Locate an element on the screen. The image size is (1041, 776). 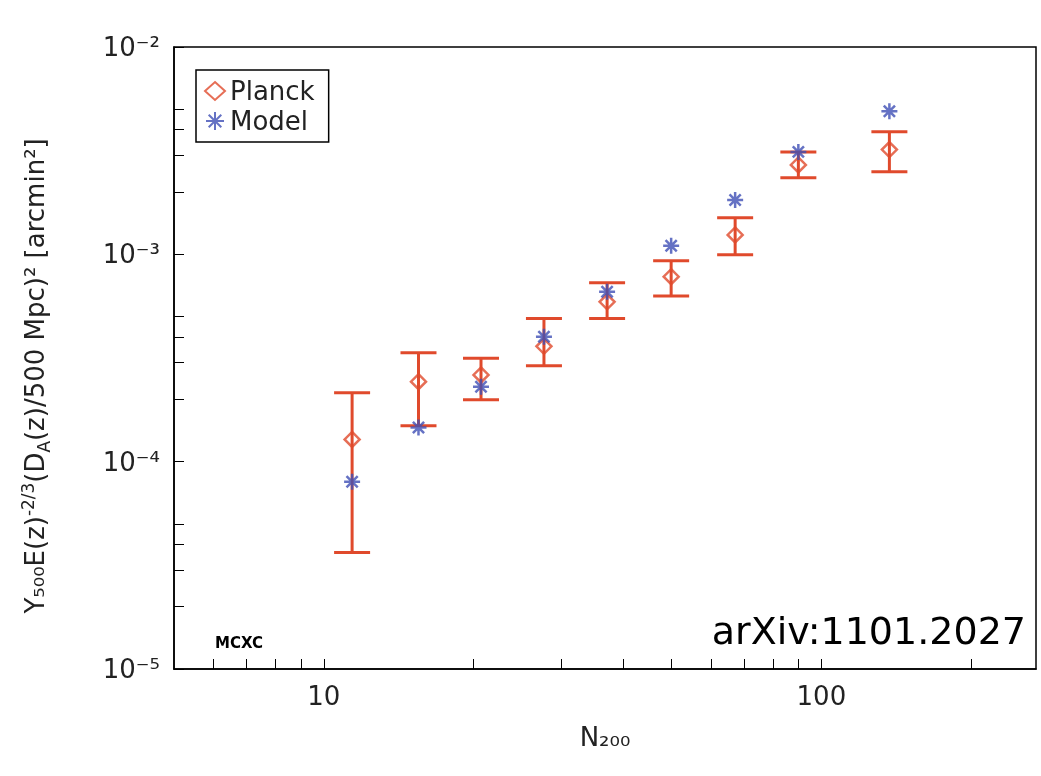
annotation: arXiv:1101.2027 is located at coordinates (869, 631).